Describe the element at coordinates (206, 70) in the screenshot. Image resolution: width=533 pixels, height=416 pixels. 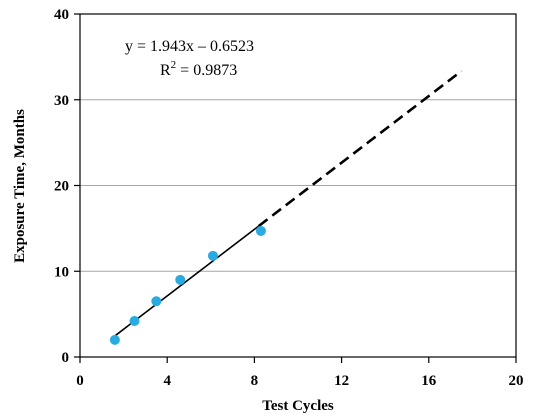
I see `r-squared-value: = 0.9873` at that location.